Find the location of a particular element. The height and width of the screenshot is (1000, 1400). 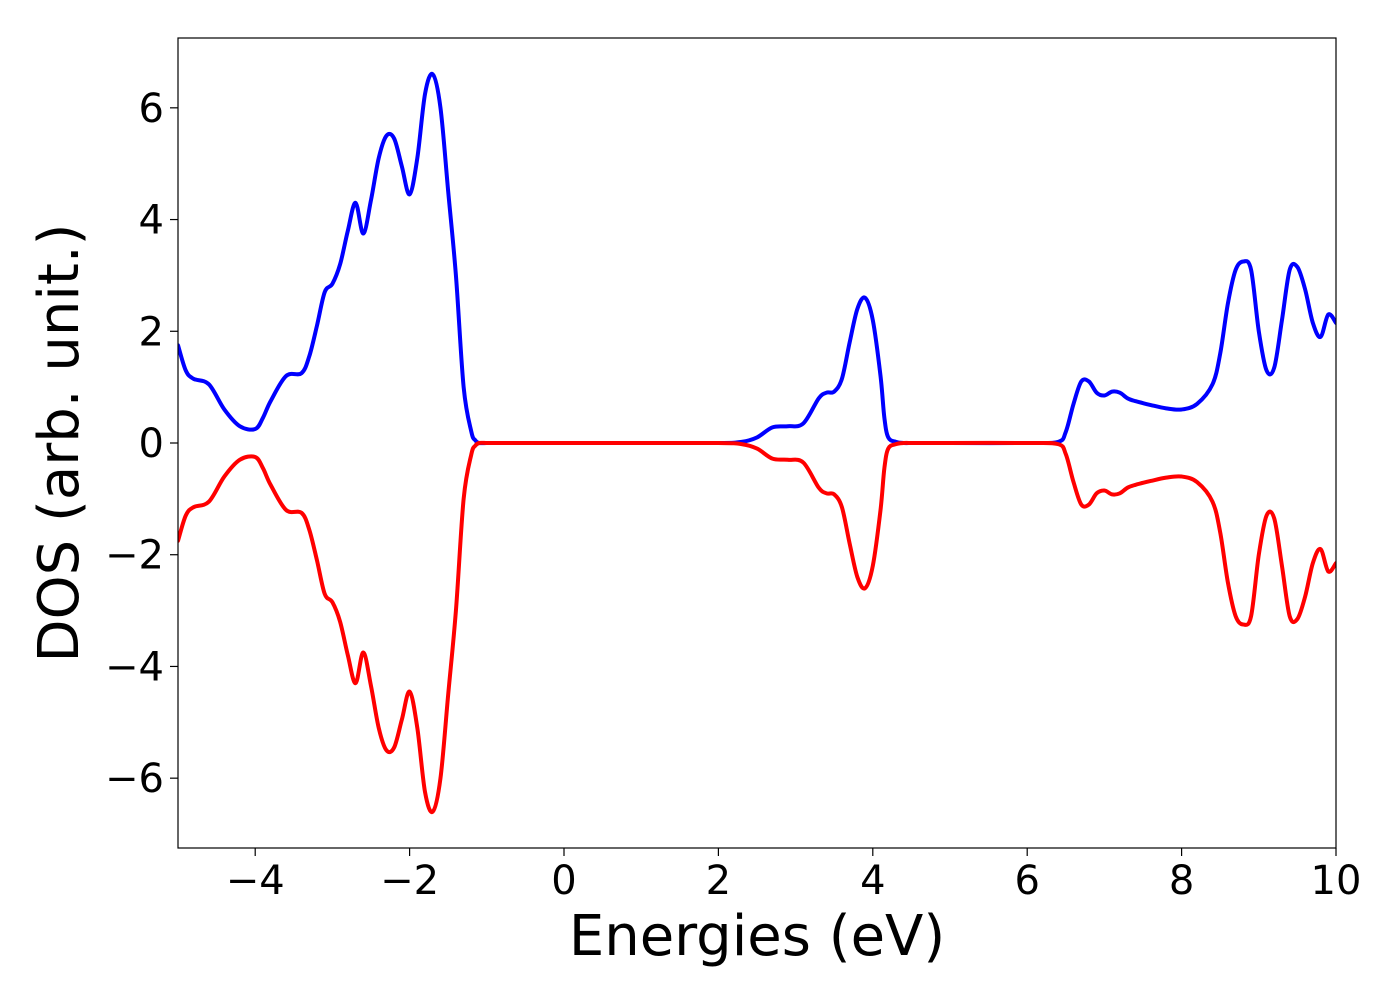

x-tick-label: 10 is located at coordinates (1336, 881).